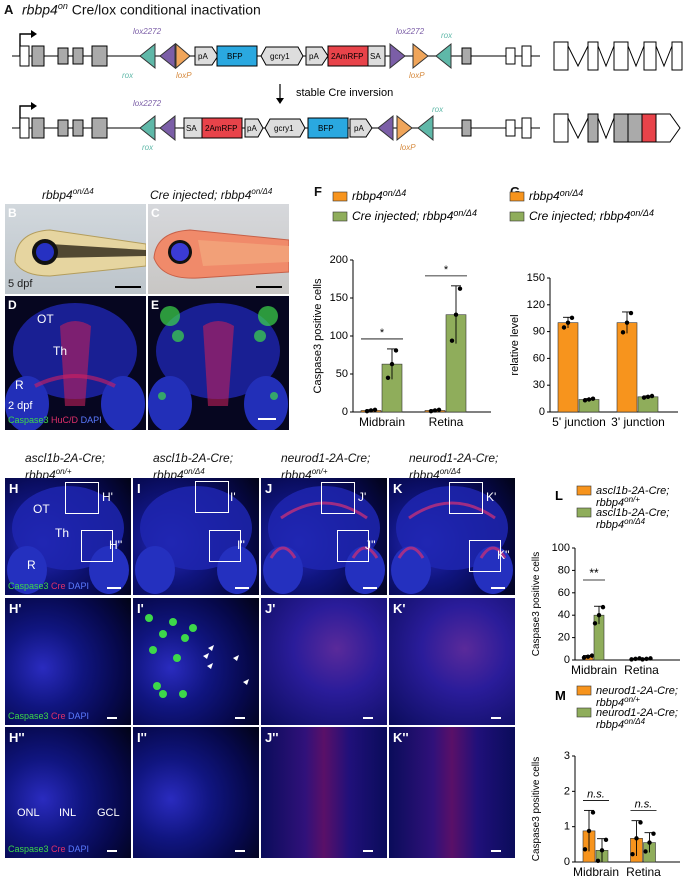 Image resolution: width=687 pixels, height=880 pixels. Describe the element at coordinates (342, 374) in the screenshot. I see `y-tick-label: 50` at that location.